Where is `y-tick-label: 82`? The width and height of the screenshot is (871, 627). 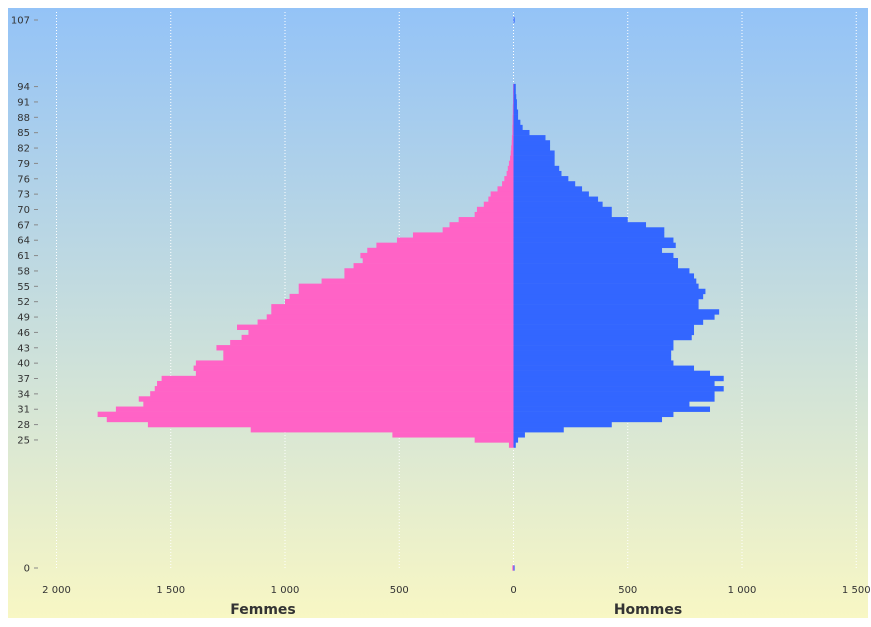 y-tick-label: 82 is located at coordinates (23, 149).